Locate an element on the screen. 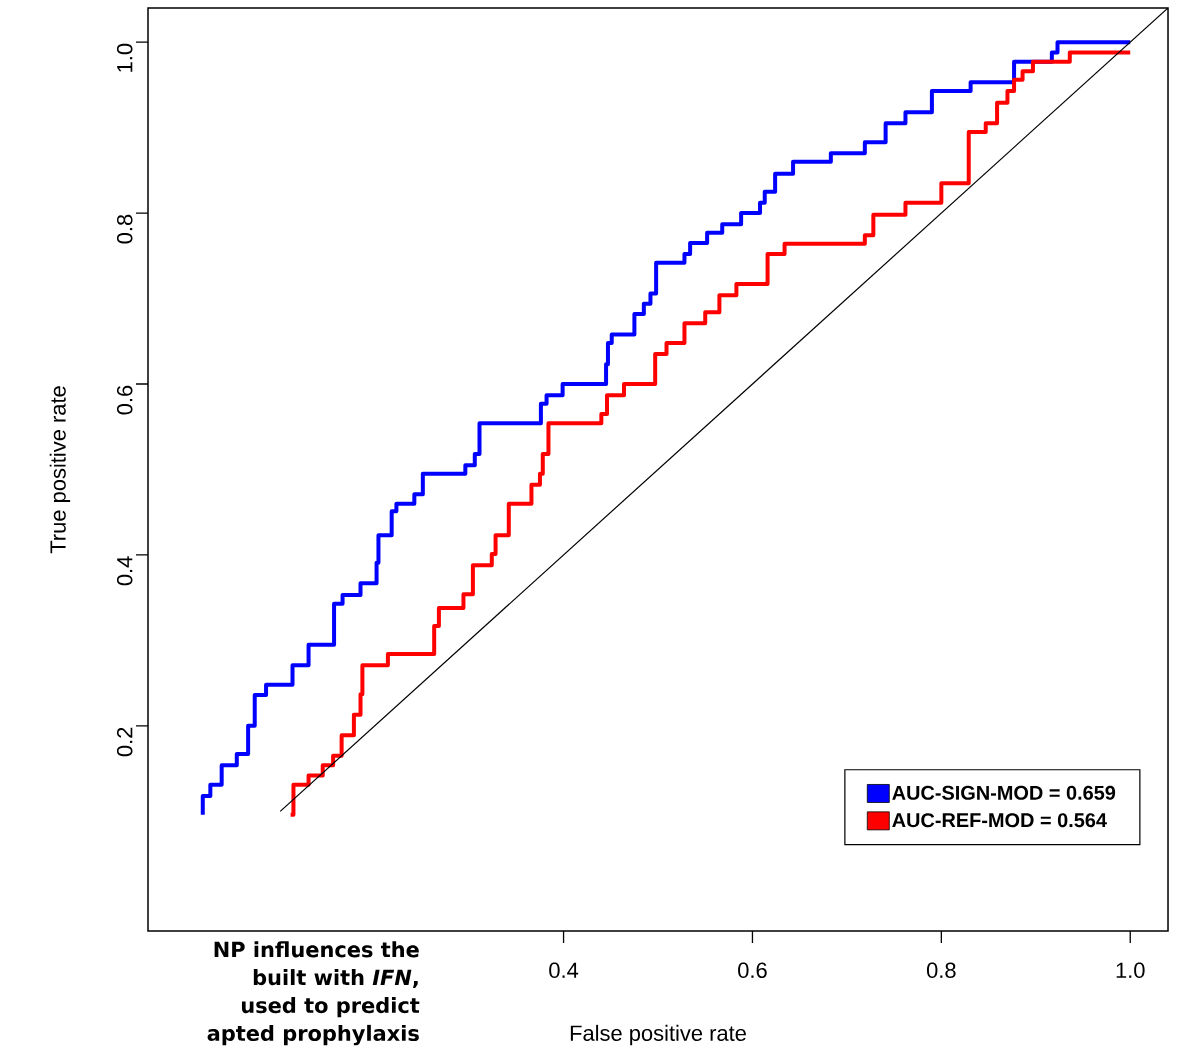 The height and width of the screenshot is (1059, 1185). y-tick-label: 0.4 is located at coordinates (124, 571).